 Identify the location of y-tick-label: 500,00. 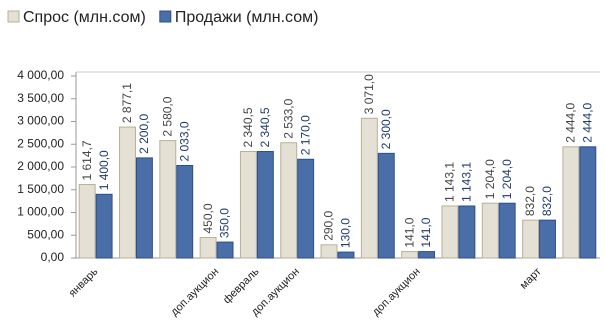
(45, 234).